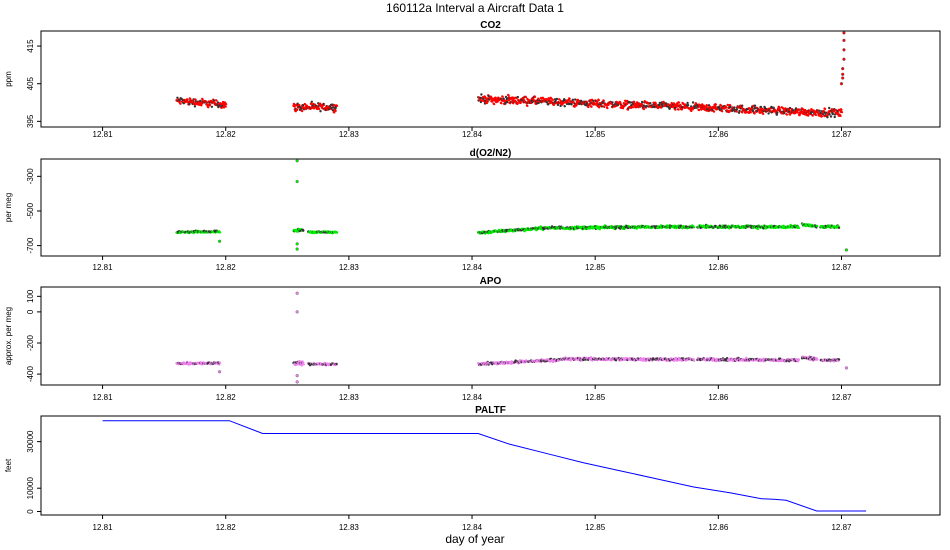 The image size is (950, 550). Describe the element at coordinates (841, 527) in the screenshot. I see `x-tick-label: 12.87` at that location.